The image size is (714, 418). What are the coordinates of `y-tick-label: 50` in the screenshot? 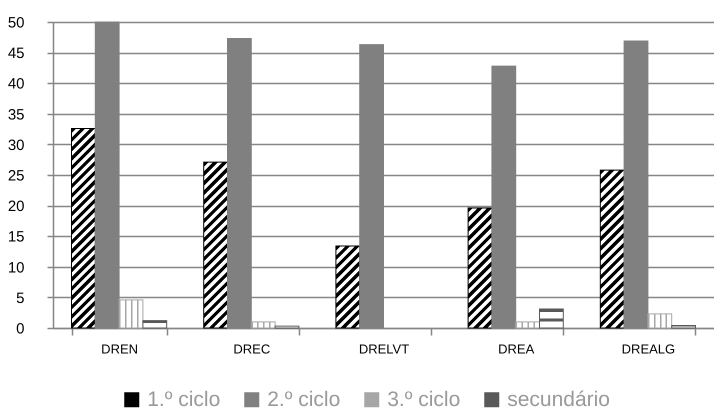 It's located at (16, 23).